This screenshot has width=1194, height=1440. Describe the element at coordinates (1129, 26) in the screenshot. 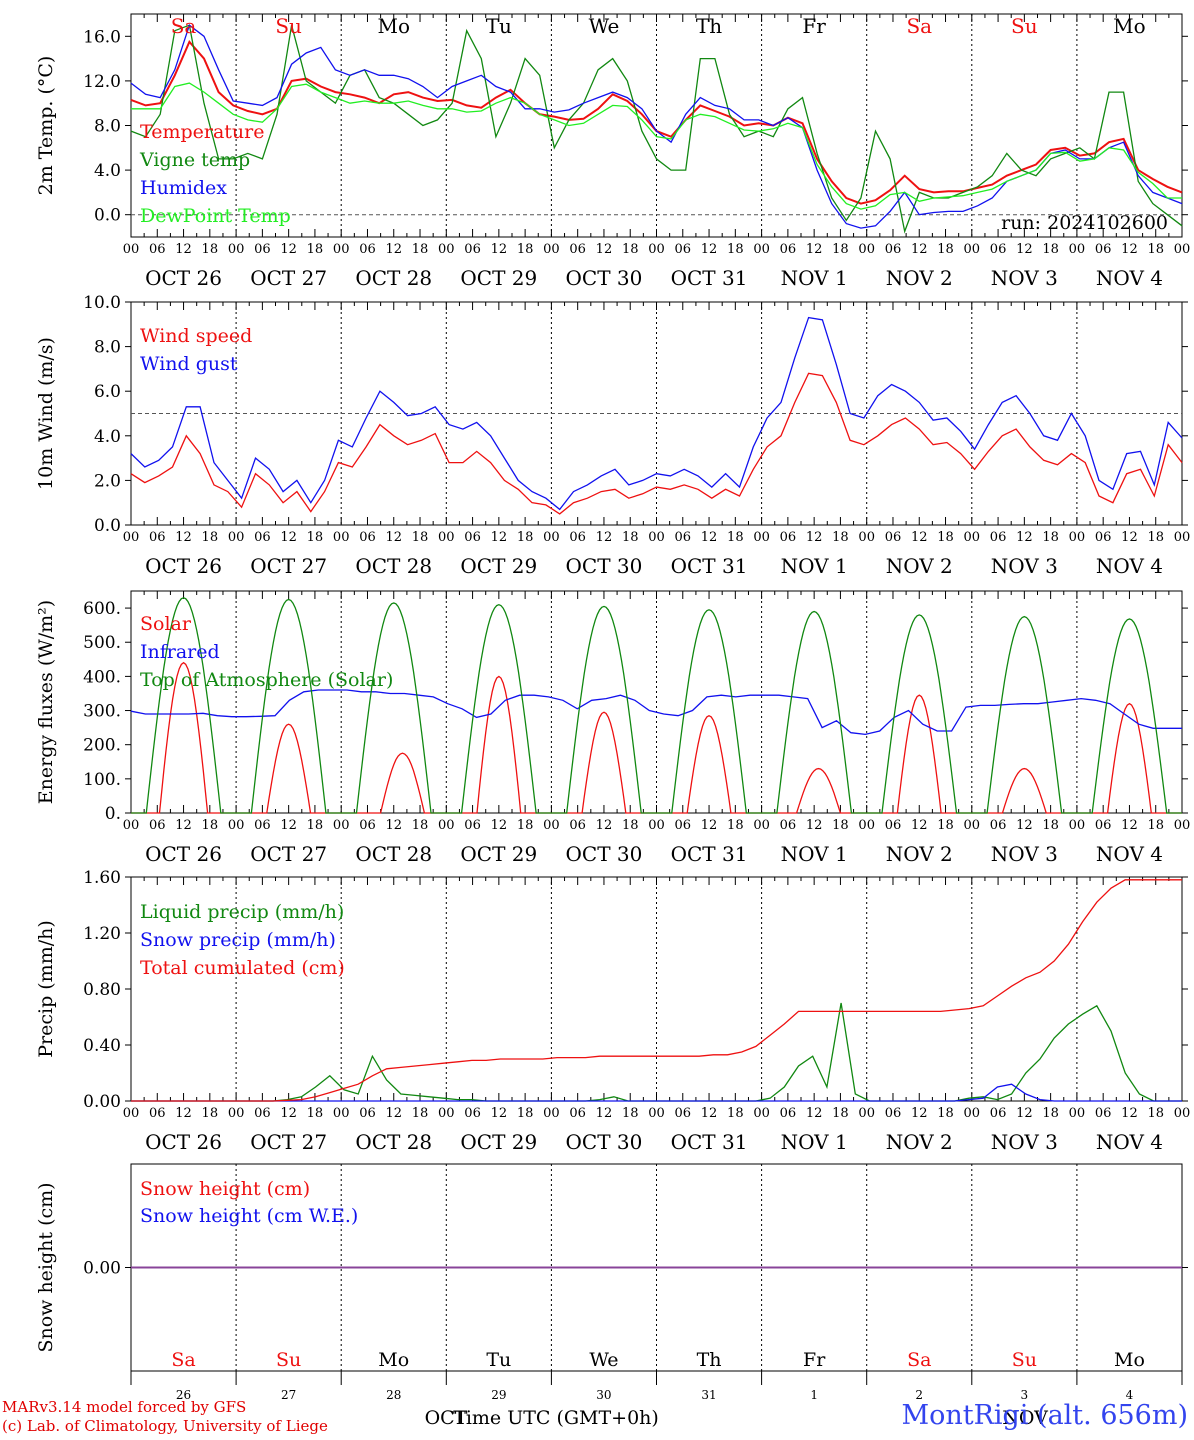

I see `day-abbr-label: Mo` at that location.